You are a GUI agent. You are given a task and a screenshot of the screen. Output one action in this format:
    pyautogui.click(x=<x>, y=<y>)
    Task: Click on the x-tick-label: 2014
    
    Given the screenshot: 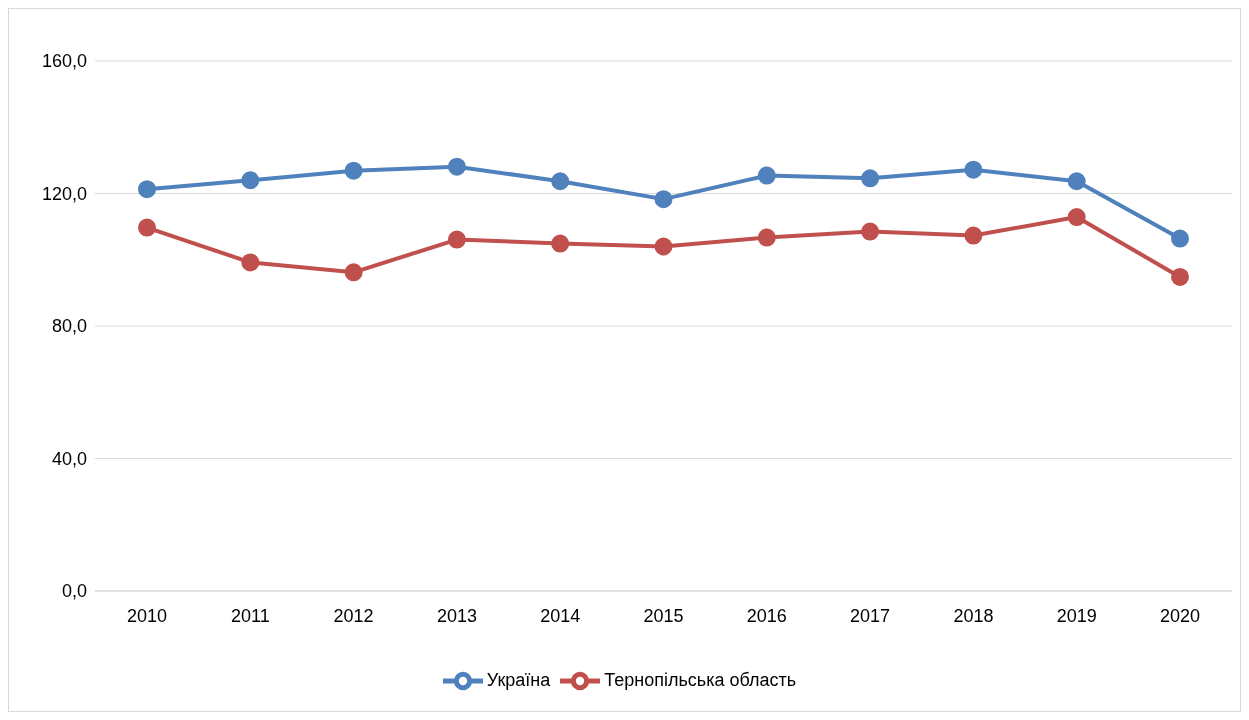 What is the action you would take?
    pyautogui.click(x=560, y=615)
    